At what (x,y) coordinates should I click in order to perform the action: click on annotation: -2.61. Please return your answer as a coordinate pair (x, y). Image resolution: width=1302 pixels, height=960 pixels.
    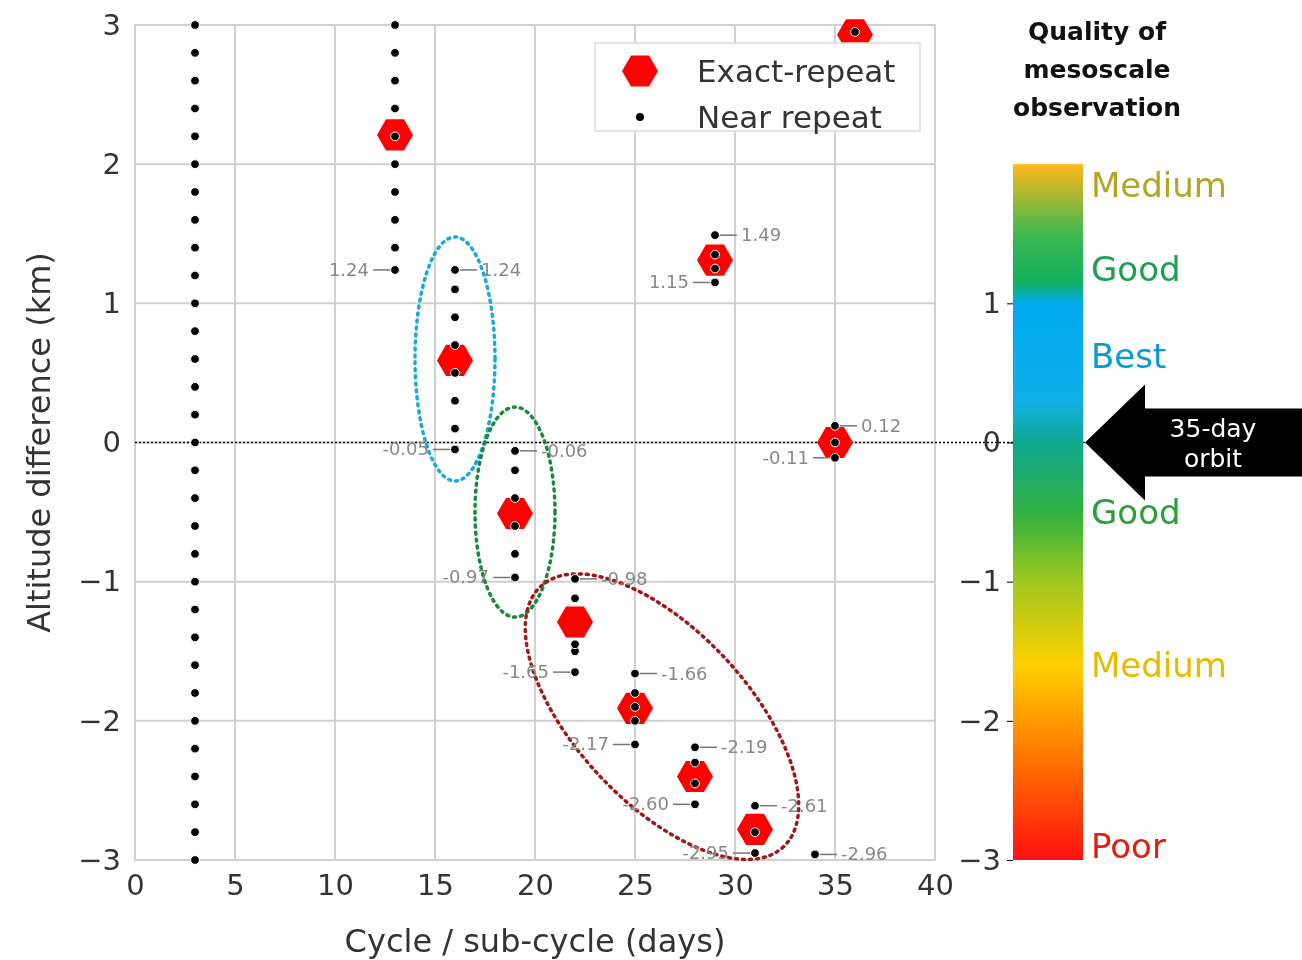
    Looking at the image, I should click on (804, 805).